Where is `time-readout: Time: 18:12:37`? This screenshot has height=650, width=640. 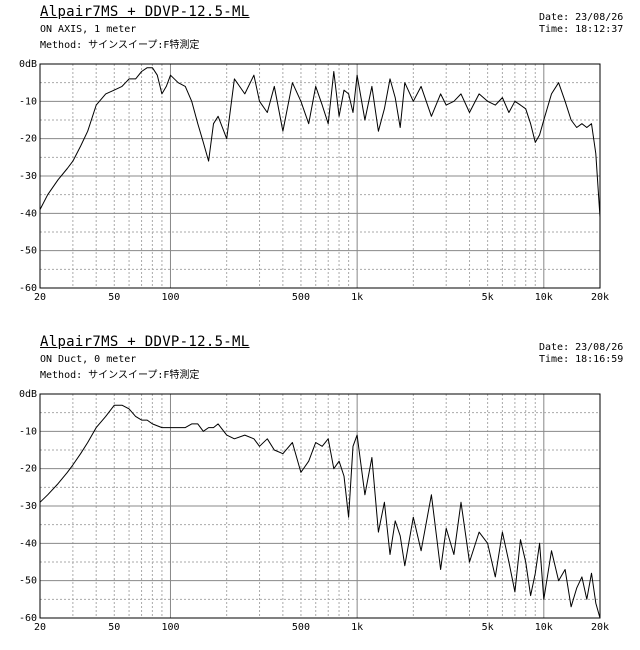 time-readout: Time: 18:12:37 is located at coordinates (581, 29).